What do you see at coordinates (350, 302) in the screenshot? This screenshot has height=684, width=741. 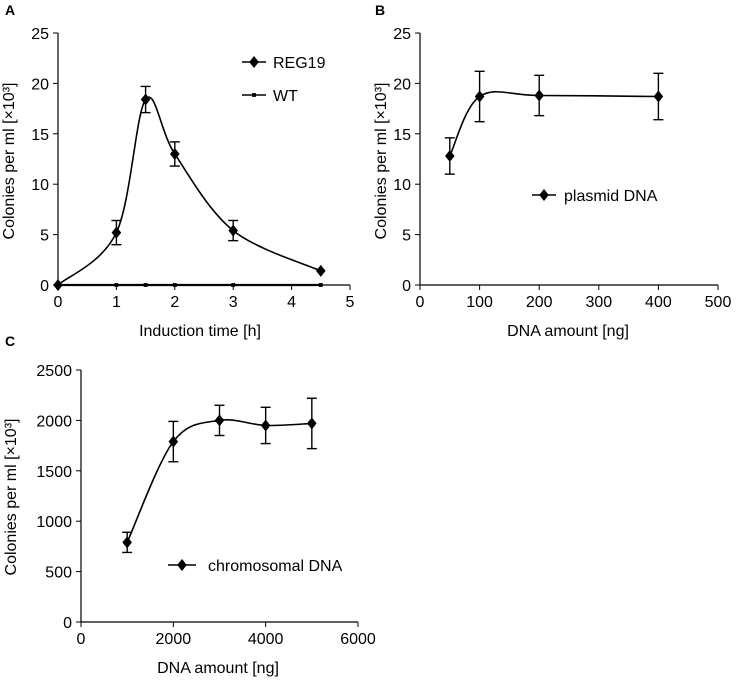 I see `x-tick-label: 5` at bounding box center [350, 302].